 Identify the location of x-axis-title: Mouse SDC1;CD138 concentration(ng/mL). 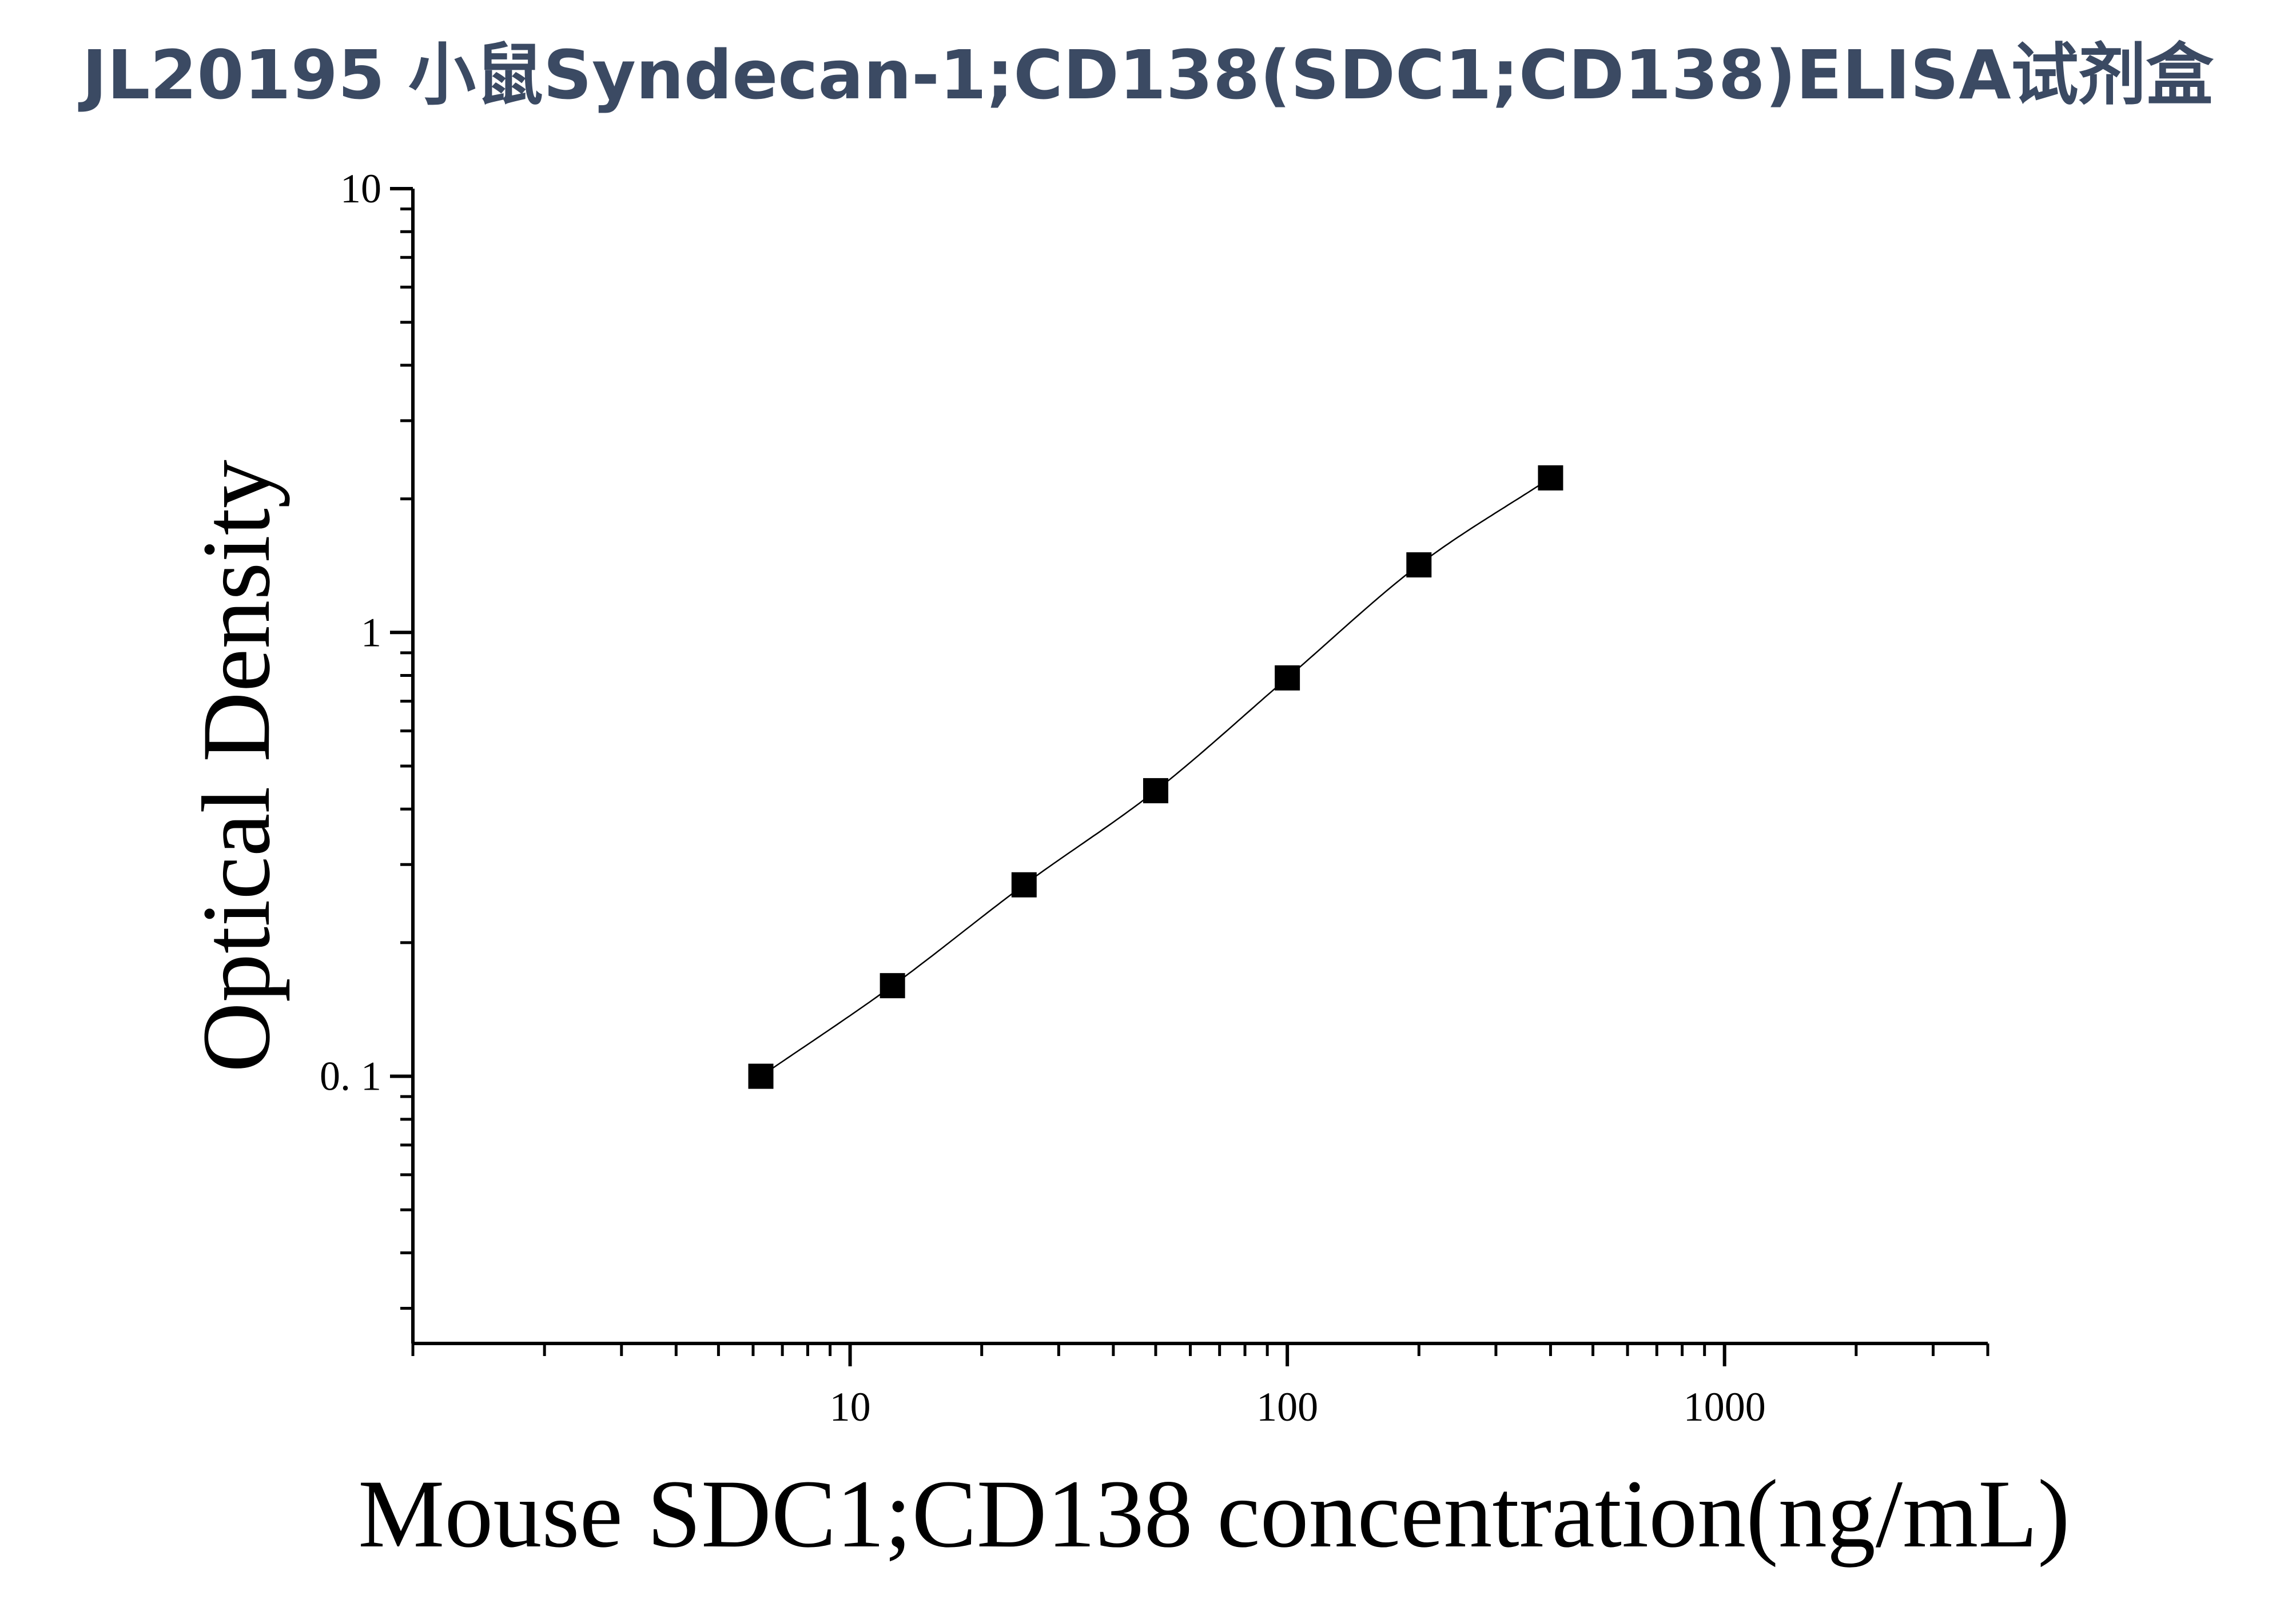
(1214, 1514).